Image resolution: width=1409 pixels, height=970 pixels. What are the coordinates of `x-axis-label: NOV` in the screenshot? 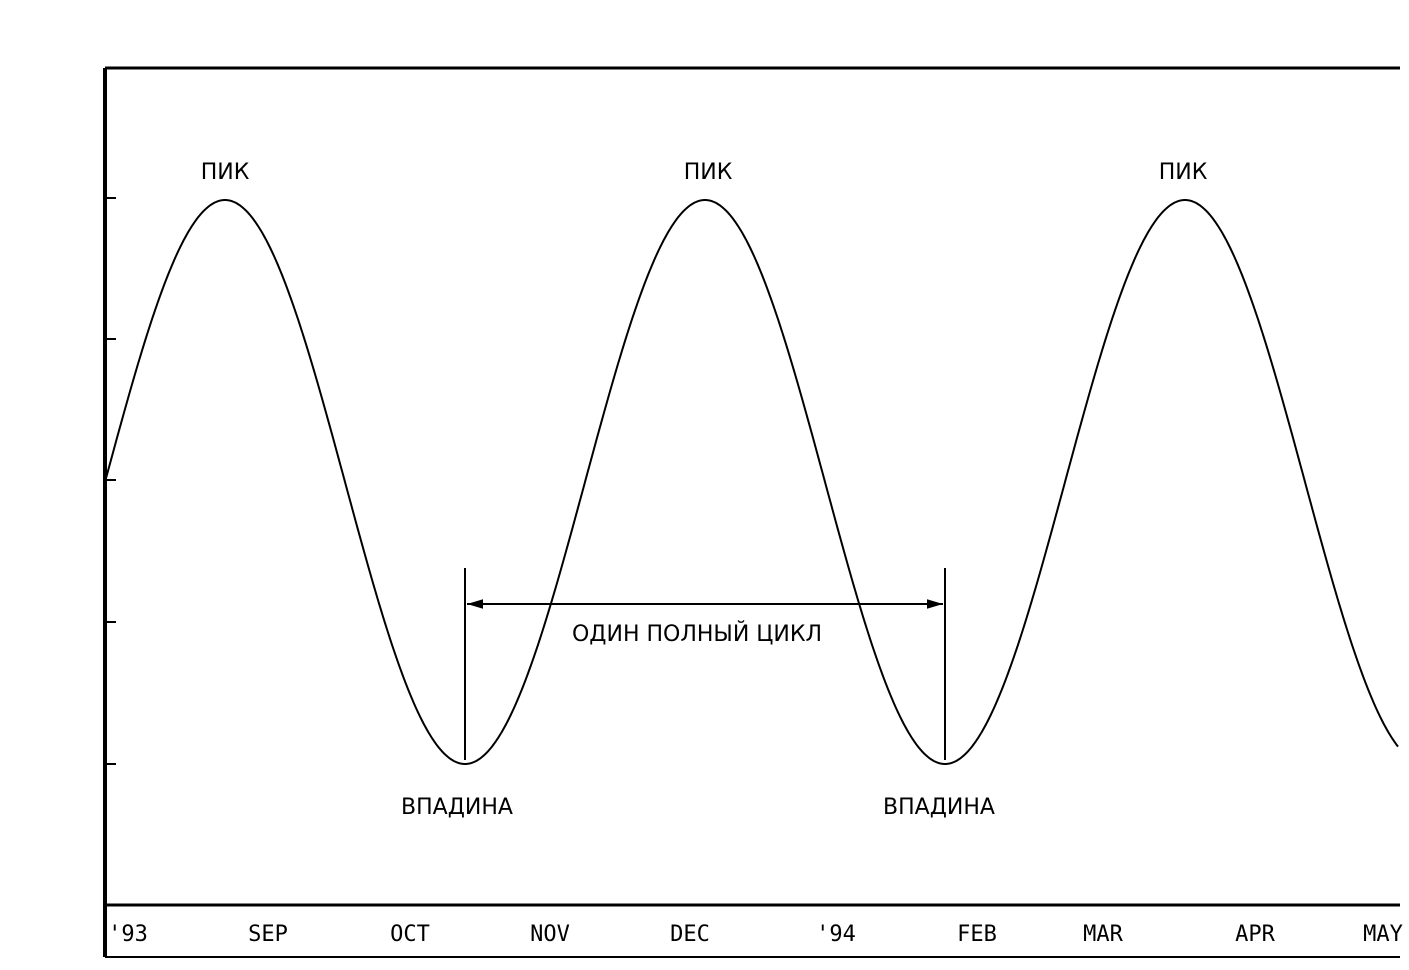 It's located at (550, 934).